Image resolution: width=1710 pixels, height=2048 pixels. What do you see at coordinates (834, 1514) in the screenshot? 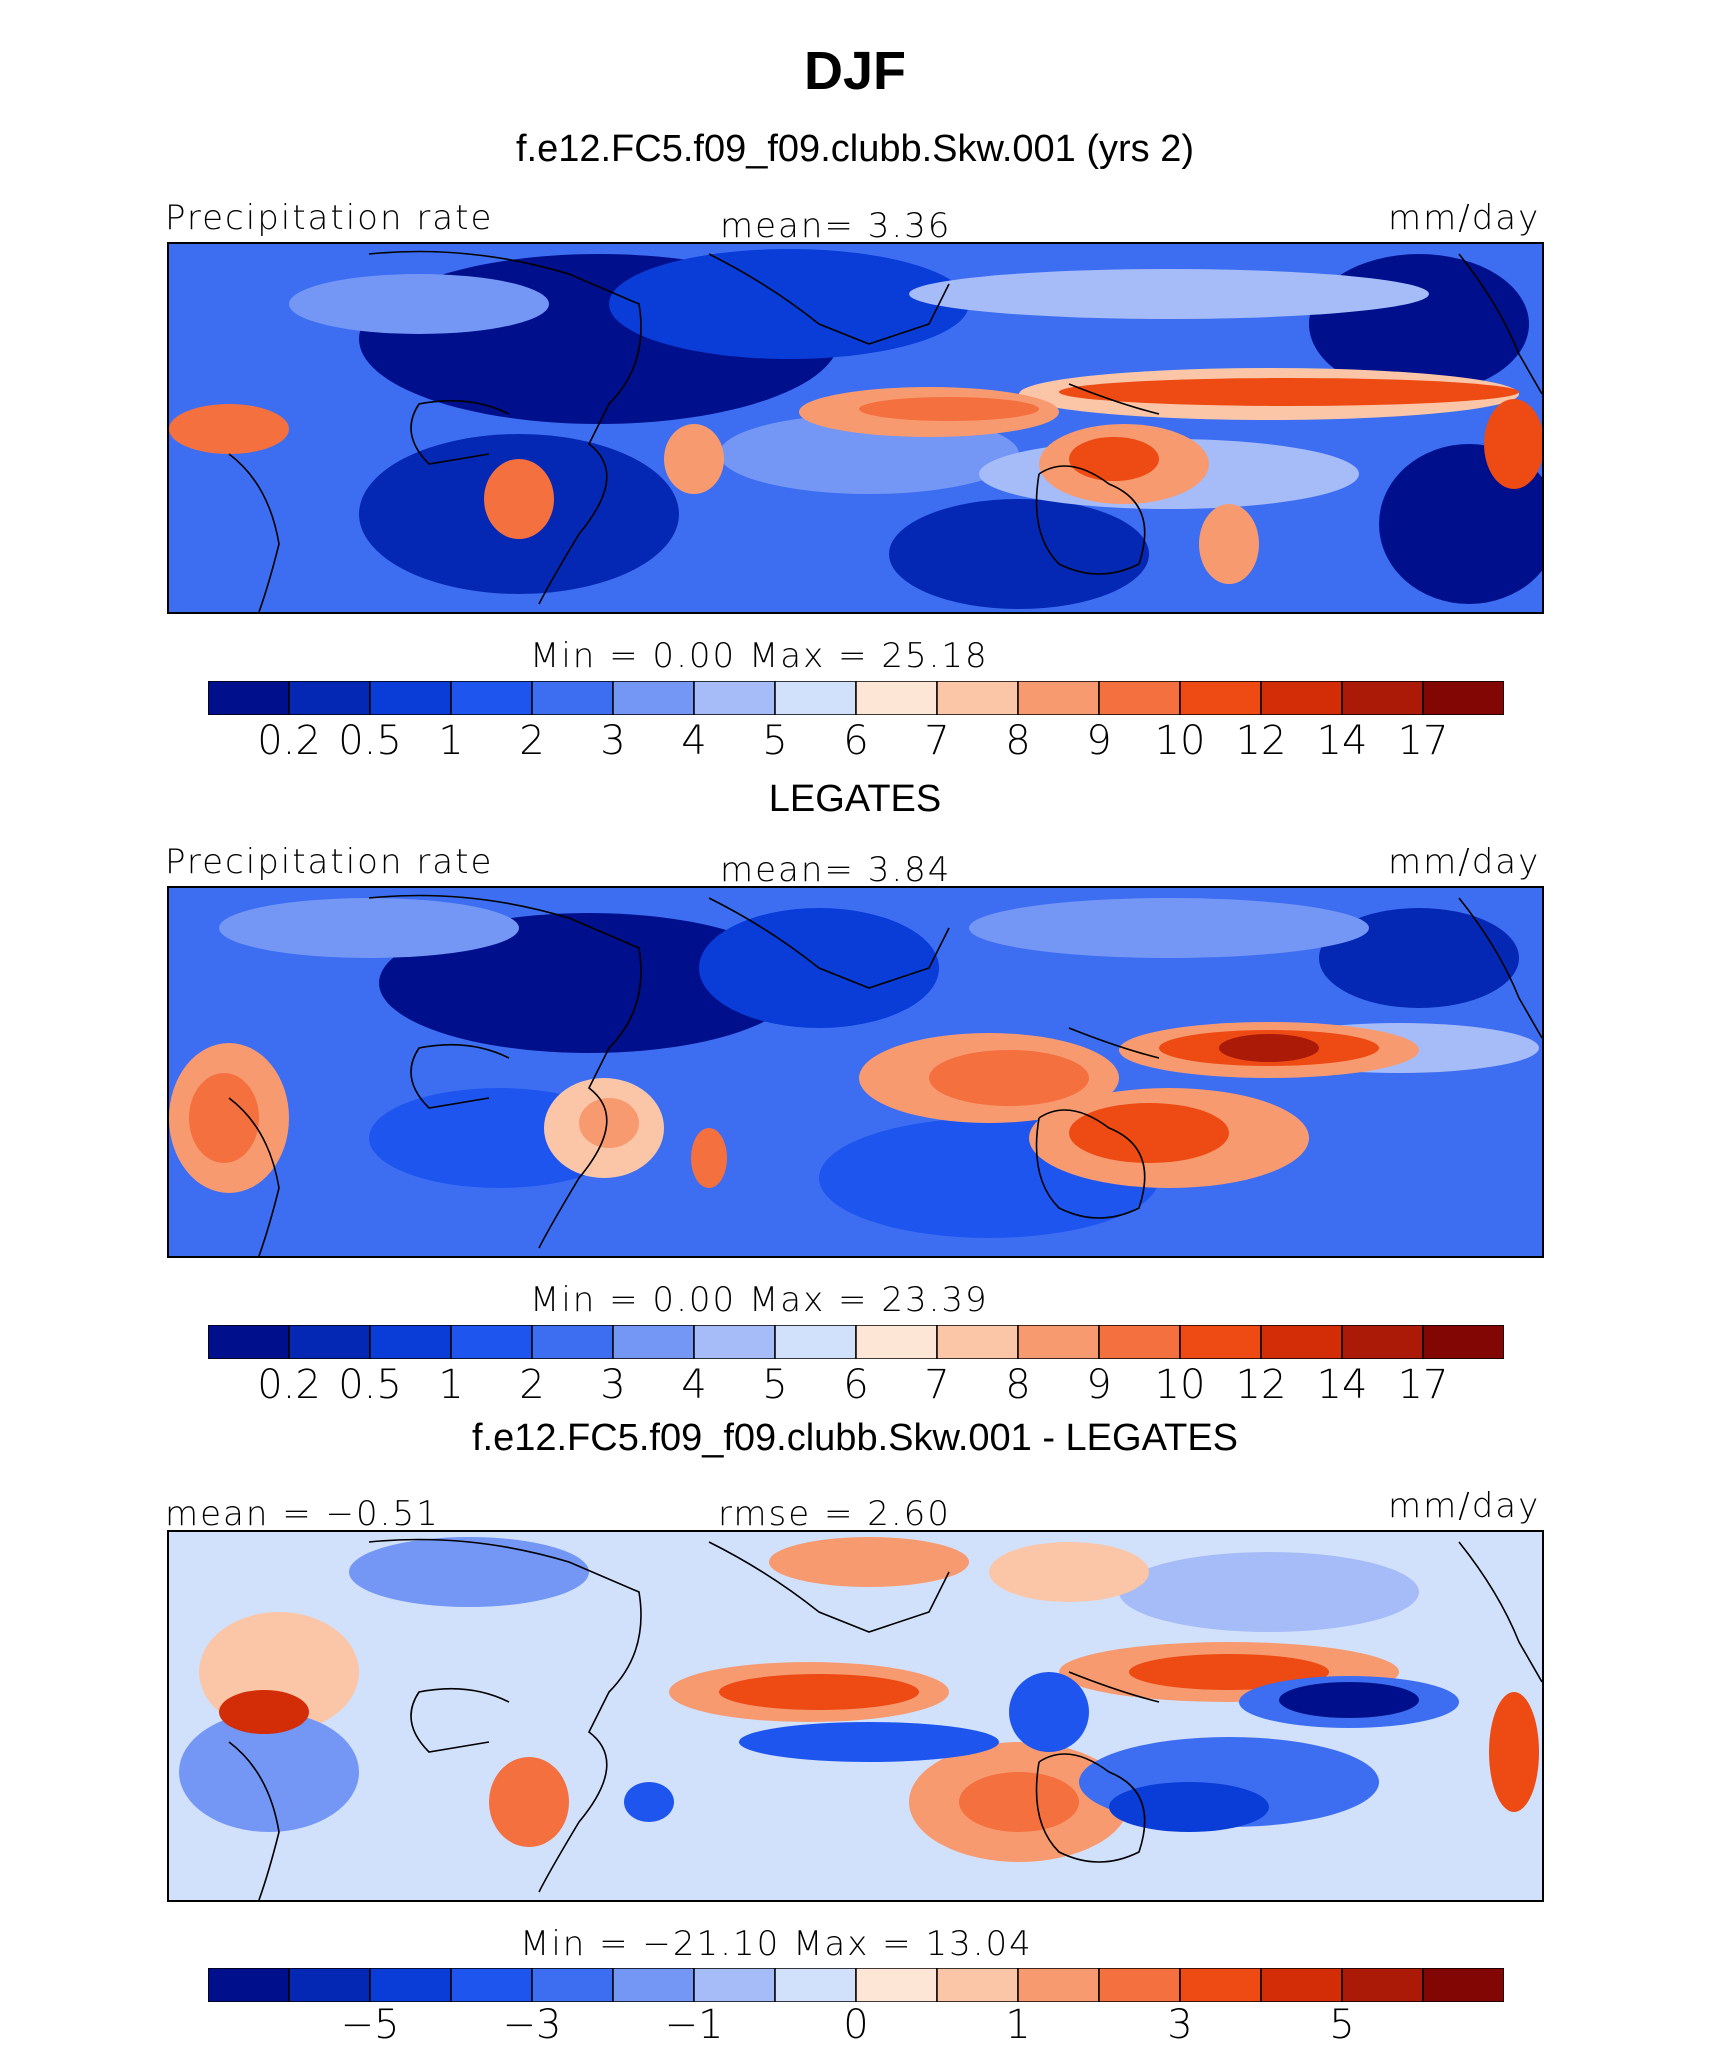
I see `panel-diff-rmse-label: rmse = 2.60` at bounding box center [834, 1514].